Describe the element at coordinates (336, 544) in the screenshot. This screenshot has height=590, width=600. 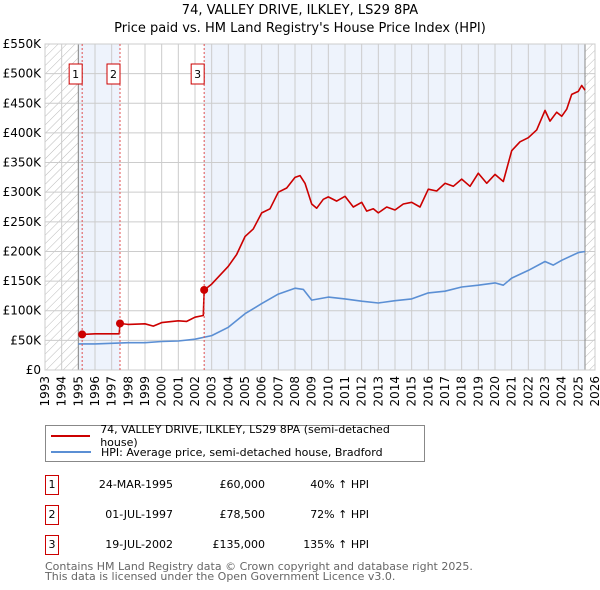
I see `transaction-hpi: 135% ↑ HPI` at that location.